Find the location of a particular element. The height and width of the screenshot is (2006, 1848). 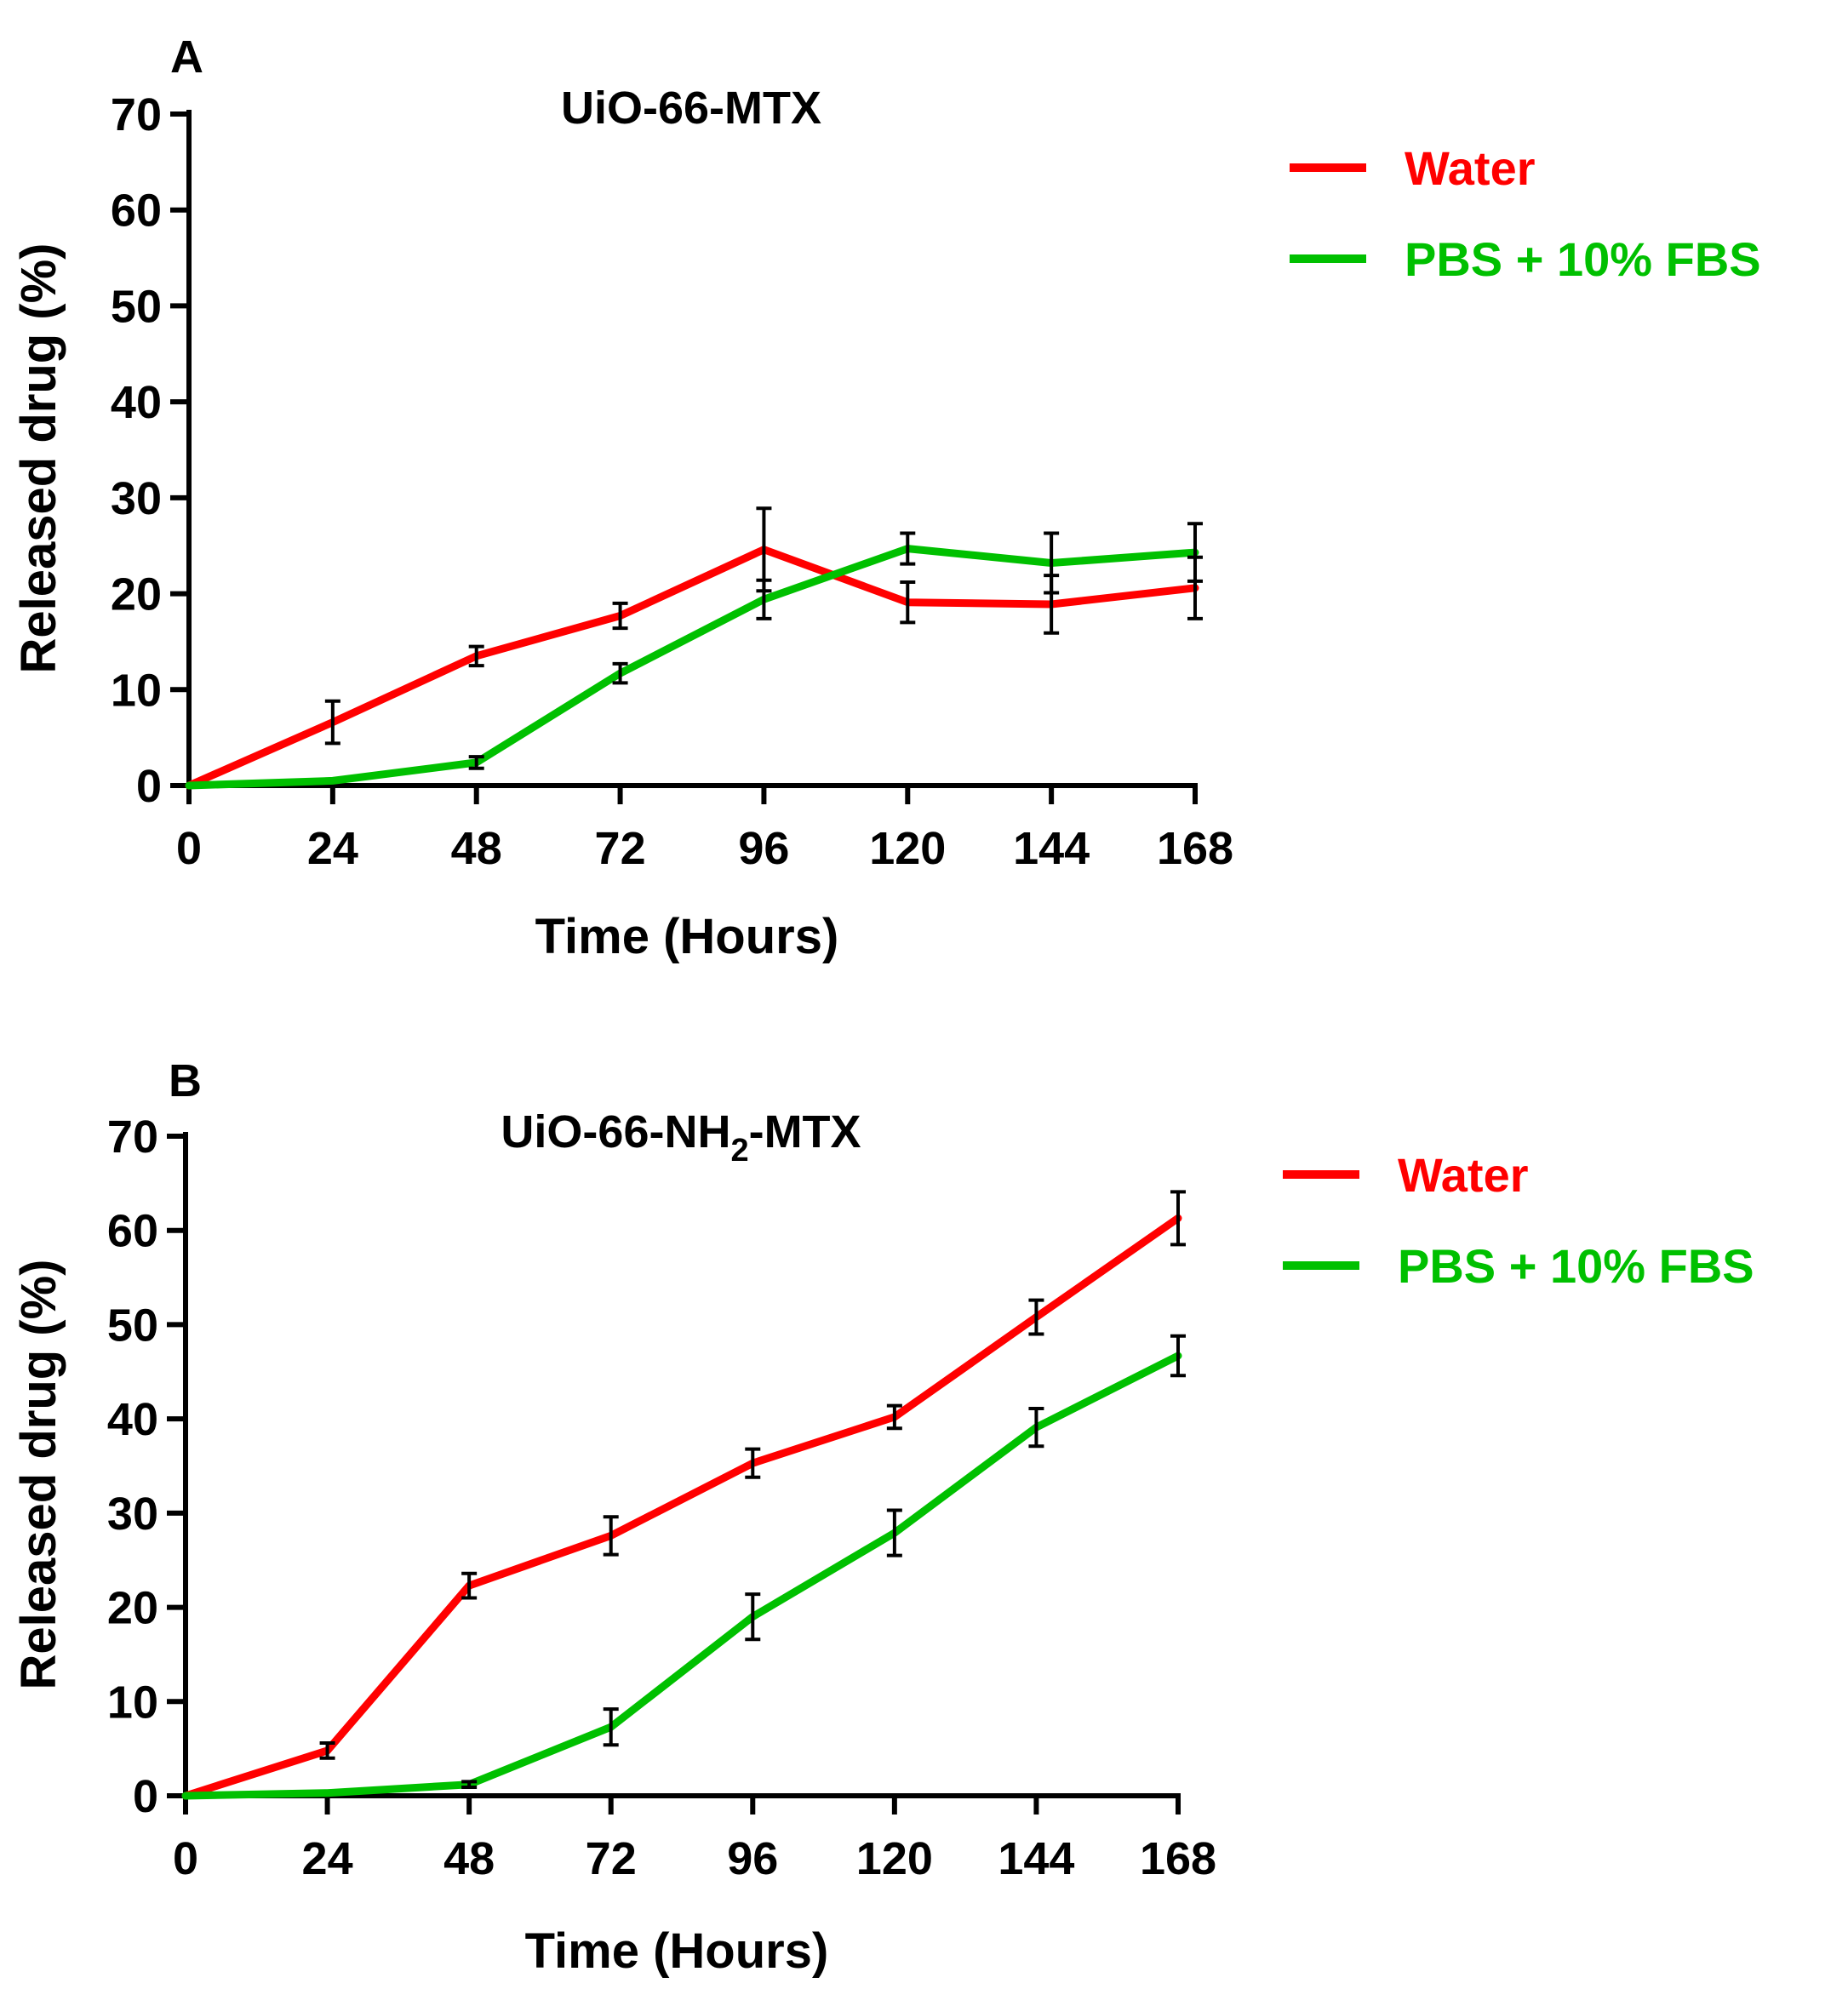

chart-title-main: UiO-66-MTX is located at coordinates (691, 108).